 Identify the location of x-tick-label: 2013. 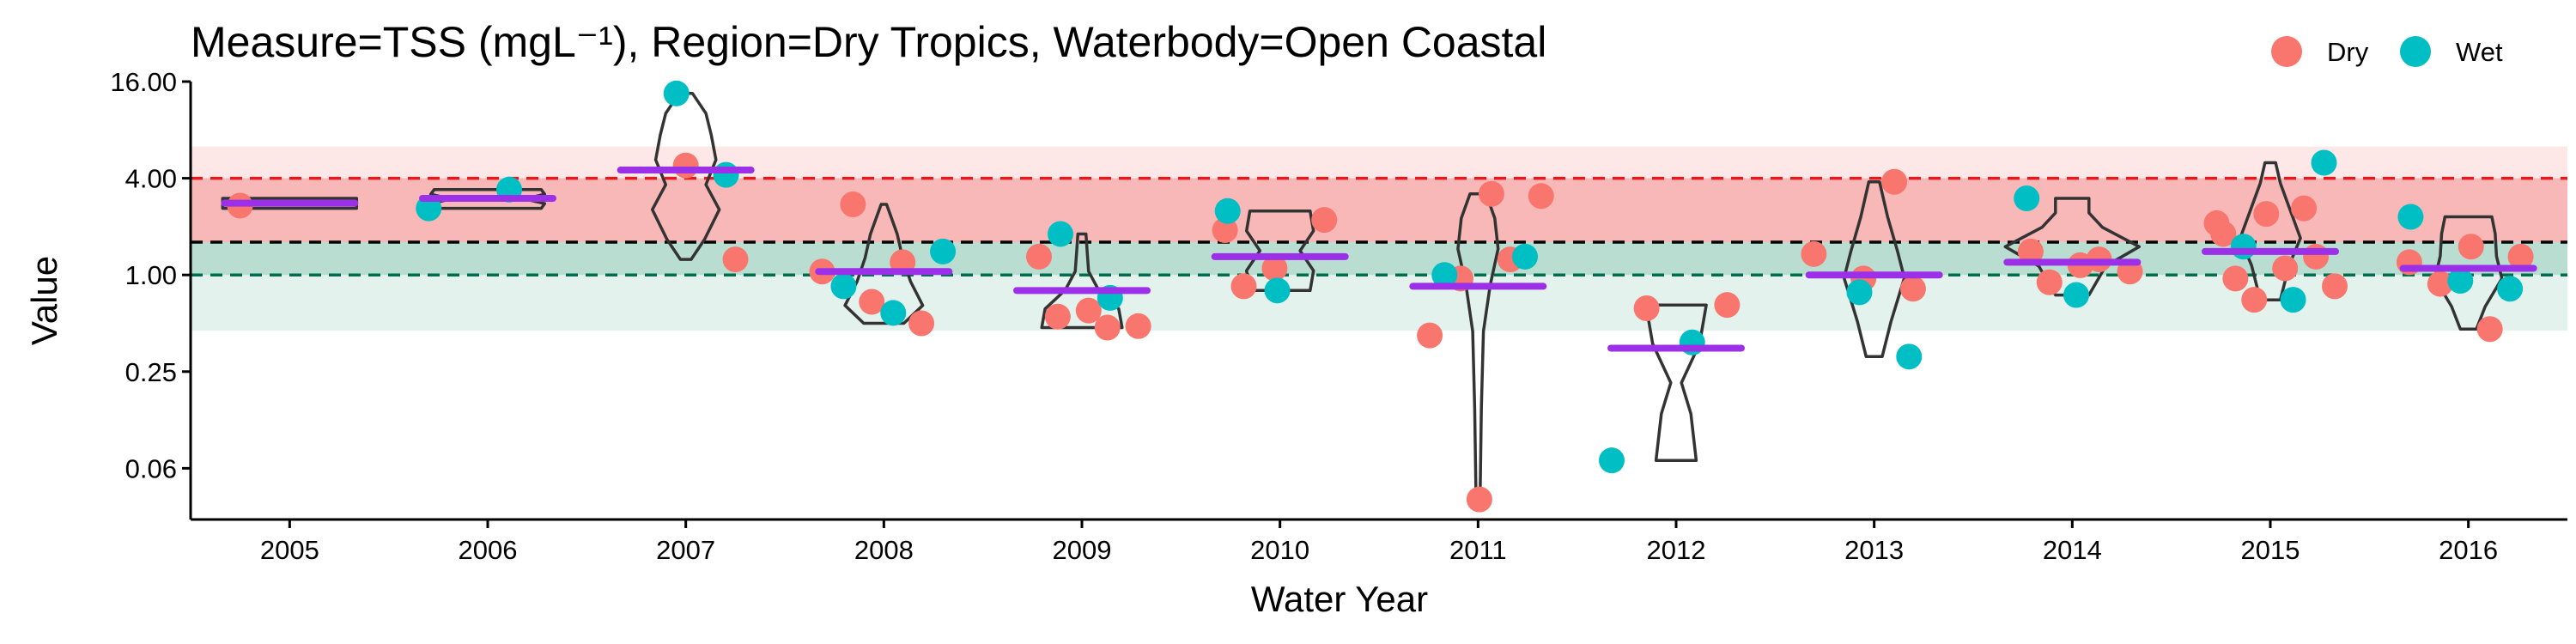
(1874, 550).